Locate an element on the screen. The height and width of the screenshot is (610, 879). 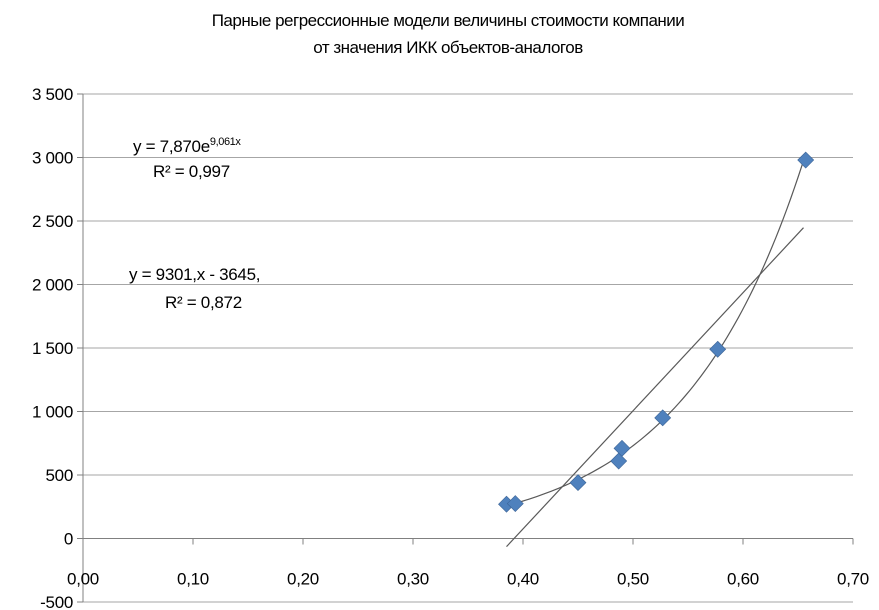
x-tick-label: 0,00 is located at coordinates (83, 579).